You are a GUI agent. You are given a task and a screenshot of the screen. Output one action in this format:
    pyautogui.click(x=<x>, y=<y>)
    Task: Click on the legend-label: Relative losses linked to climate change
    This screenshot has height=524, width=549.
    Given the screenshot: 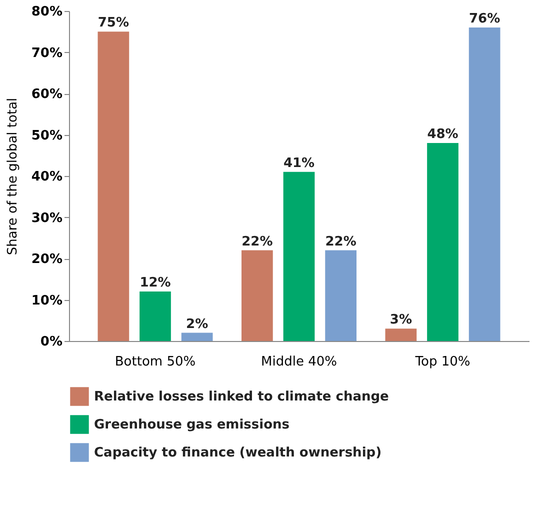 What is the action you would take?
    pyautogui.click(x=242, y=397)
    